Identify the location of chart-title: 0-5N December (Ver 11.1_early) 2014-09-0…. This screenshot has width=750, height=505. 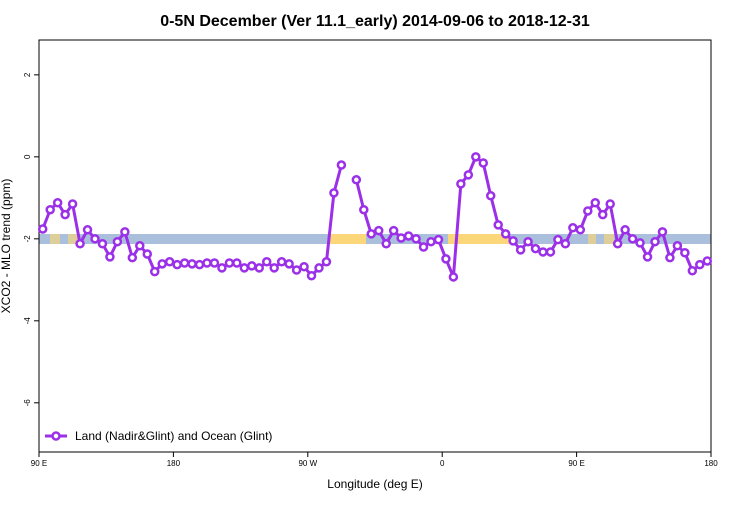
(375, 21).